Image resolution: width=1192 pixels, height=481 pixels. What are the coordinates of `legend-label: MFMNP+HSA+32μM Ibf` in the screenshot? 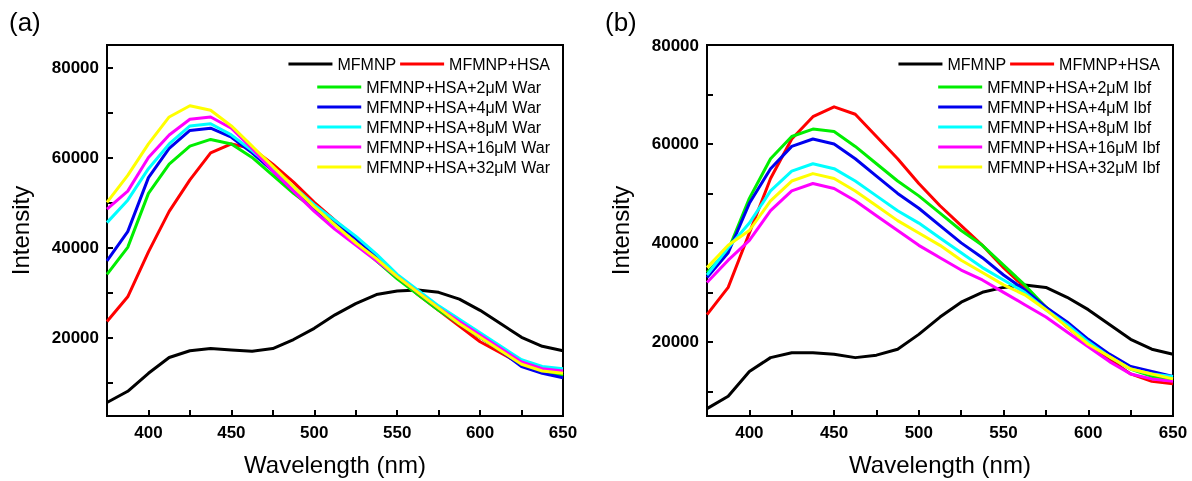 It's located at (1074, 167).